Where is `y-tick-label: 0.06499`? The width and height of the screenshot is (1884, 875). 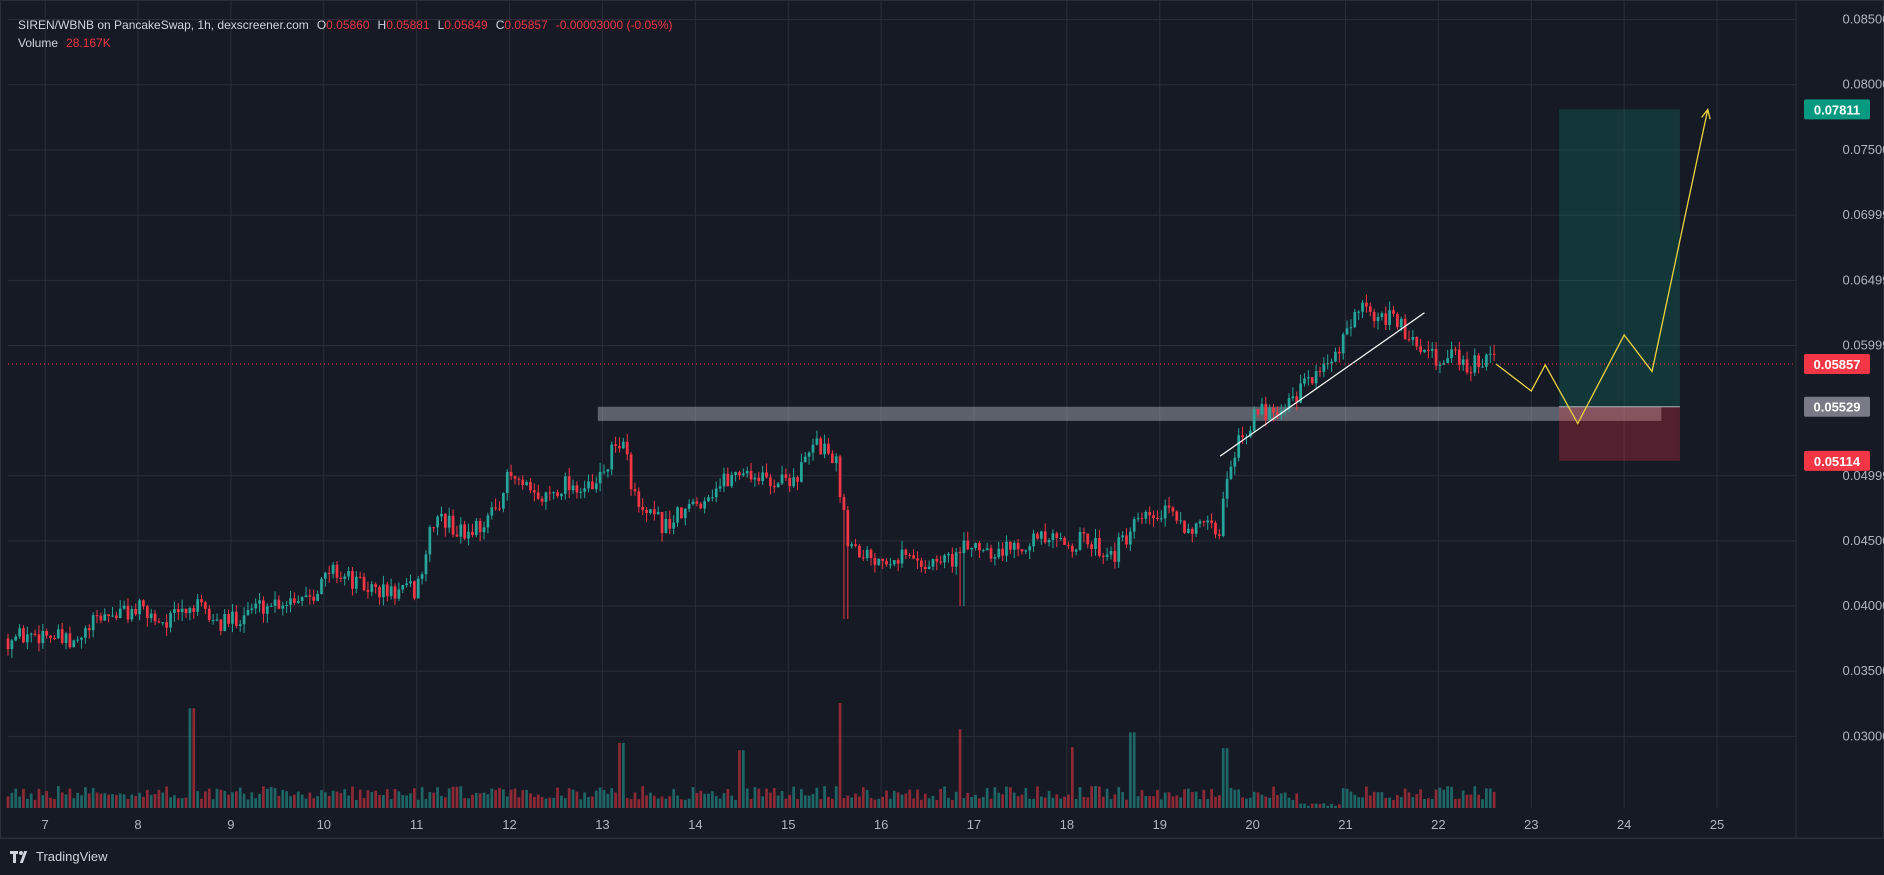 y-tick-label: 0.06499 is located at coordinates (1863, 279).